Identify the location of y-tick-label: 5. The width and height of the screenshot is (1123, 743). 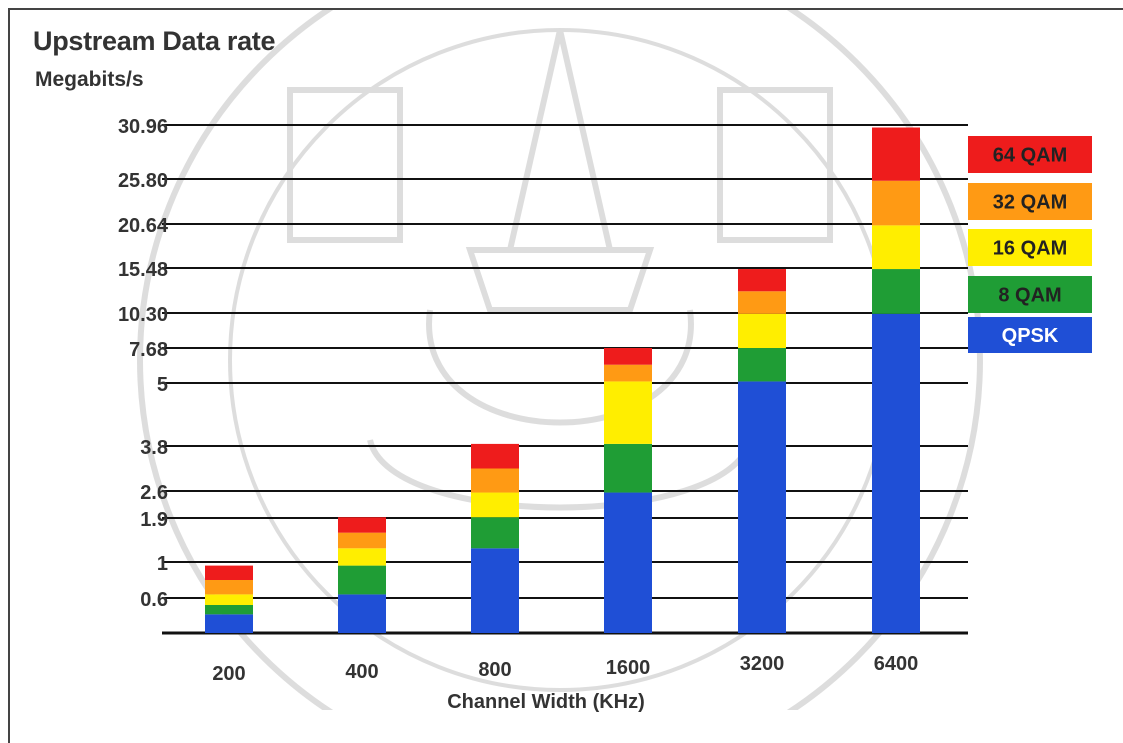
(162, 385).